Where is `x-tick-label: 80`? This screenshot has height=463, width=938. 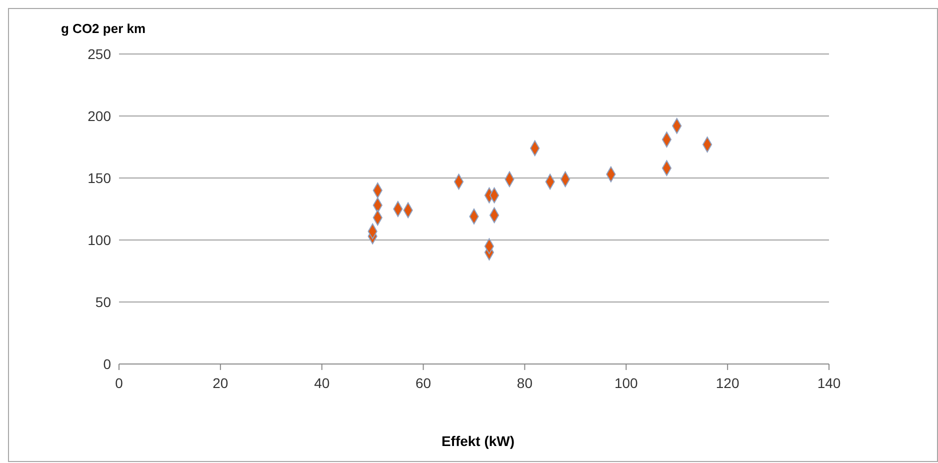
x-tick-label: 80 is located at coordinates (524, 382).